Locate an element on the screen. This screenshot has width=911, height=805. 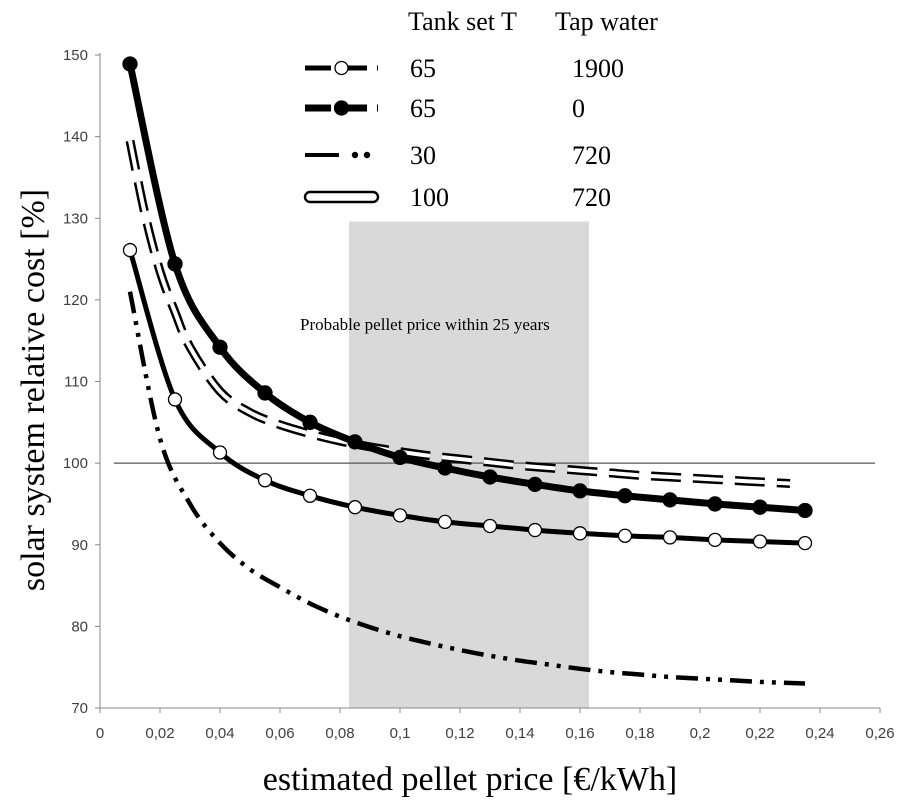
x-tick-label: 0,22 is located at coordinates (759, 733).